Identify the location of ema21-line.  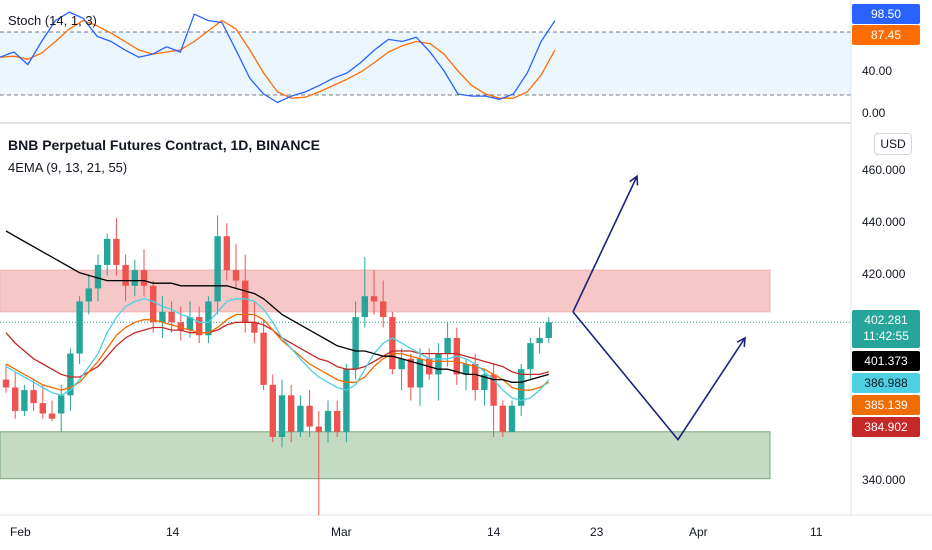
(277, 349).